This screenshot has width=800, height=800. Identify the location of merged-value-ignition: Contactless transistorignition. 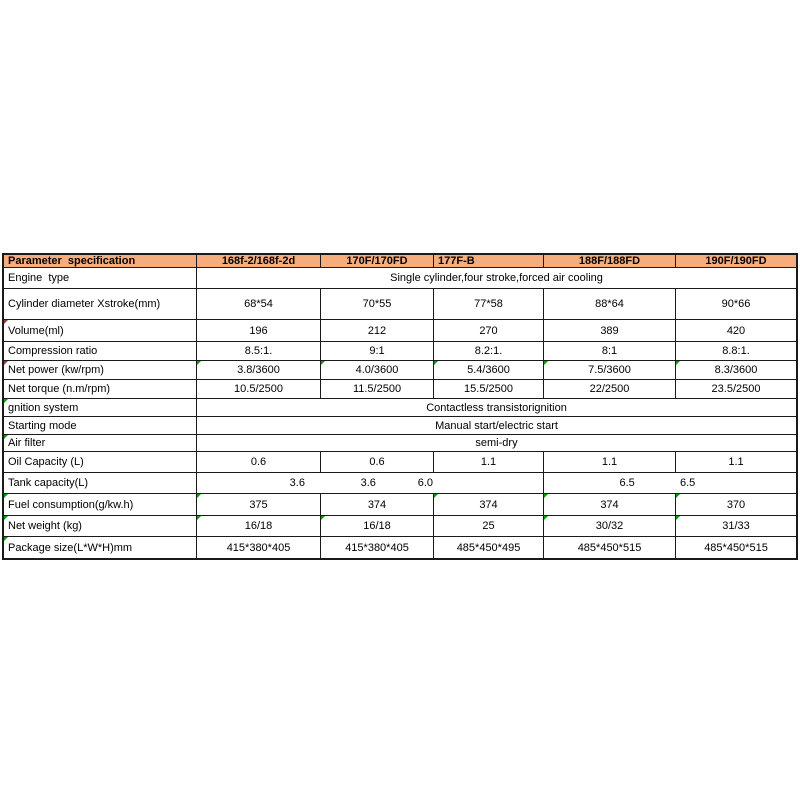
(496, 408).